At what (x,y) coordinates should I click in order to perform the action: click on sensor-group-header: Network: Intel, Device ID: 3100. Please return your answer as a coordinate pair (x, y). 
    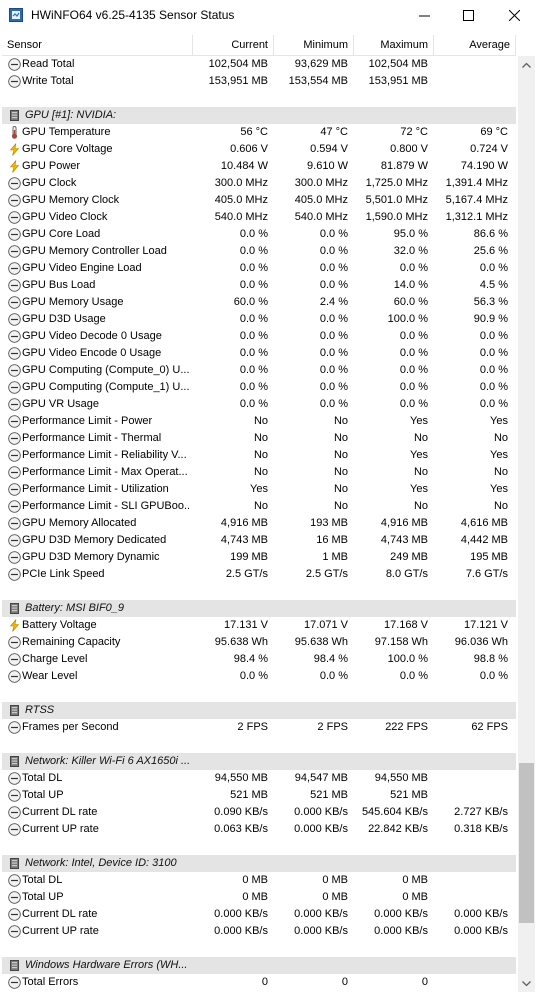
    Looking at the image, I should click on (259, 863).